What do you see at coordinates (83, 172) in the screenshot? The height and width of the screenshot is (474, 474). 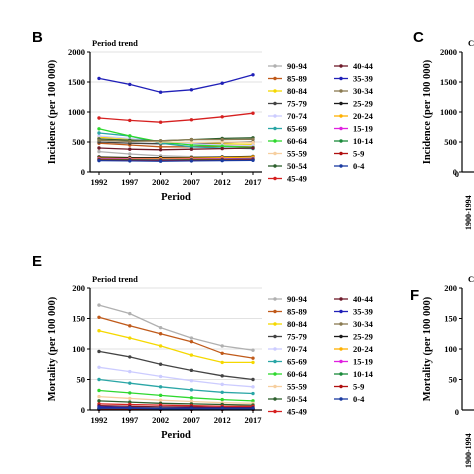 I see `y-tick-label: 0` at bounding box center [83, 172].